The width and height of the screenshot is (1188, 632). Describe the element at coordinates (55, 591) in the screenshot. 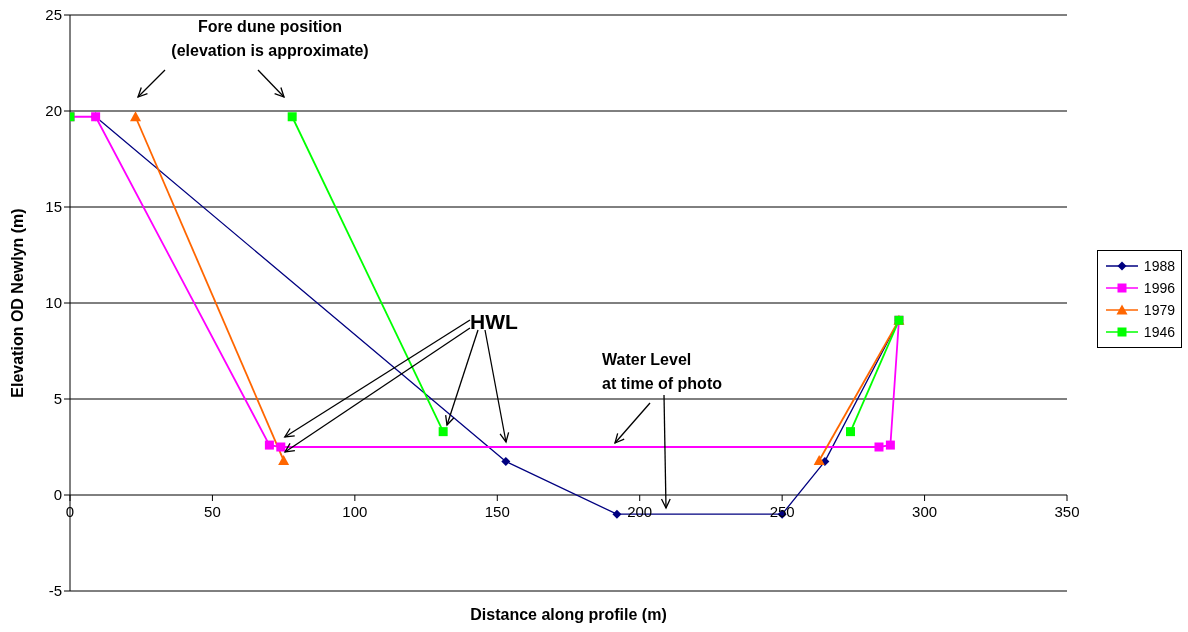

I see `y-tick-label: -5` at that location.